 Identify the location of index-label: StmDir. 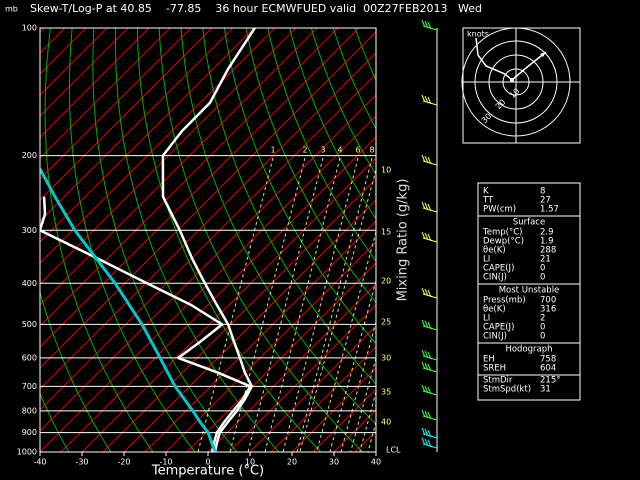
(498, 381).